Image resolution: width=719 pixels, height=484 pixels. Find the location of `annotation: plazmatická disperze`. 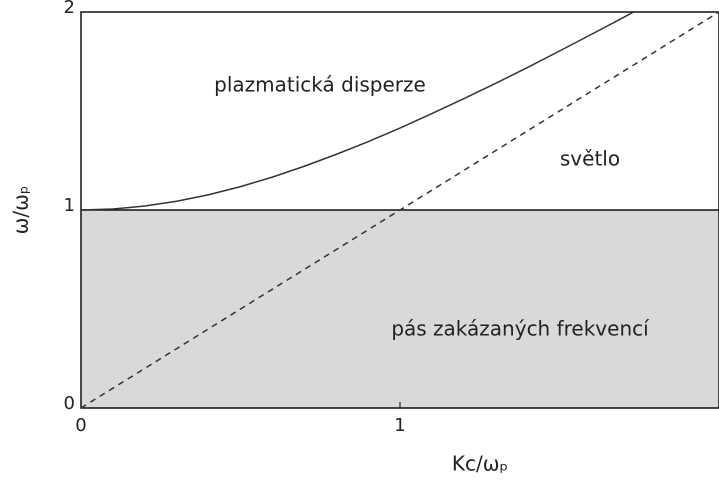

annotation: plazmatická disperze is located at coordinates (320, 85).